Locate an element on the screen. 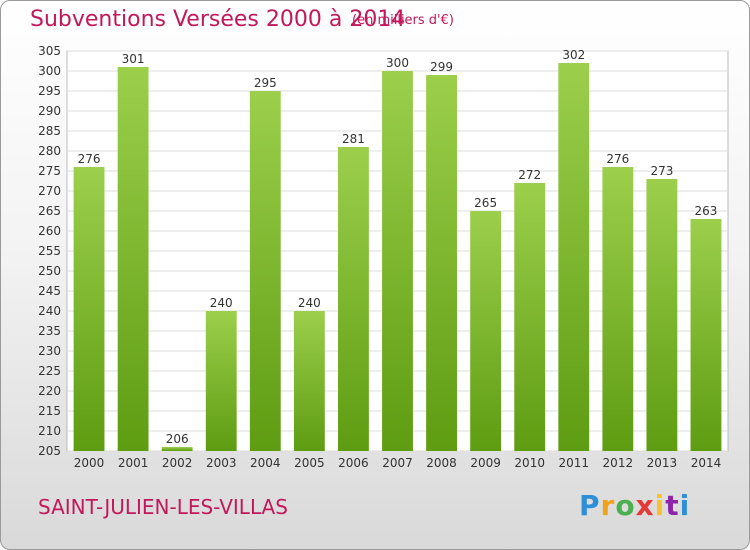 The width and height of the screenshot is (750, 550). y-tick-label: 250 is located at coordinates (49, 271).